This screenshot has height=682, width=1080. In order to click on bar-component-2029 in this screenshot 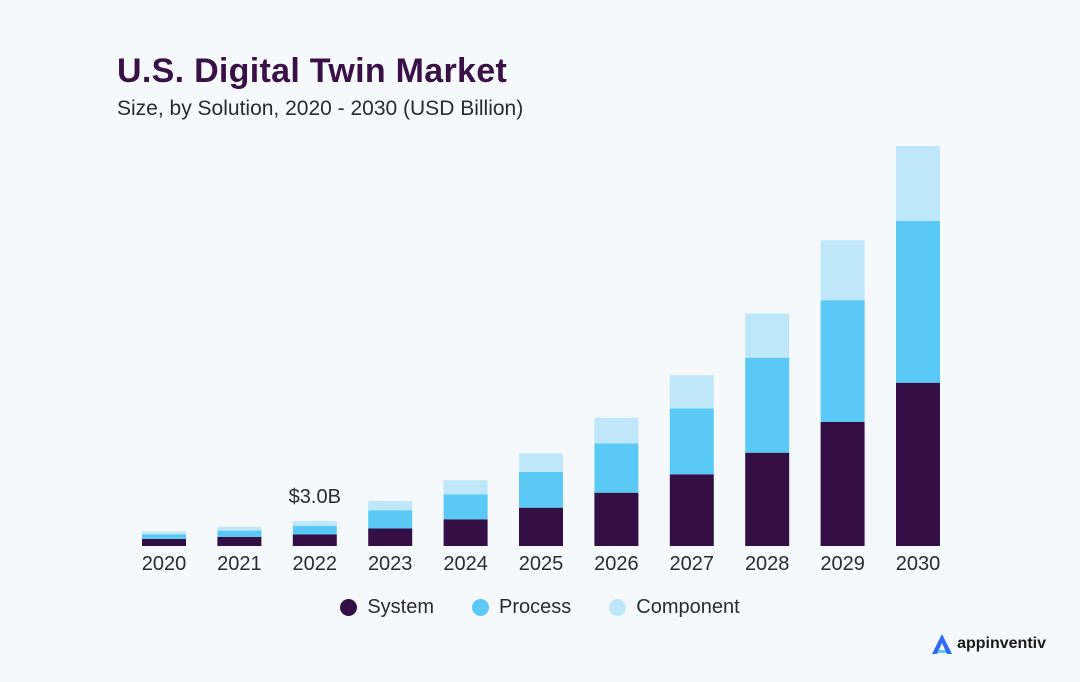, I will do `click(842, 270)`.